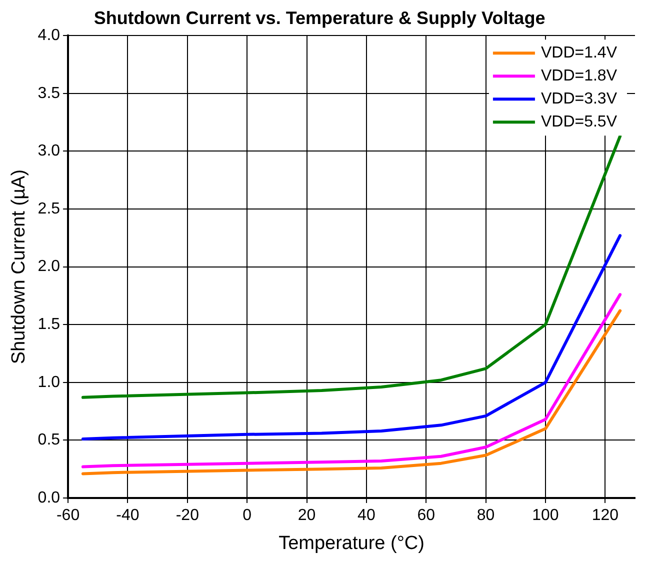 This screenshot has height=563, width=651. What do you see at coordinates (579, 122) in the screenshot?
I see `legend-label: VDD=5.5V` at bounding box center [579, 122].